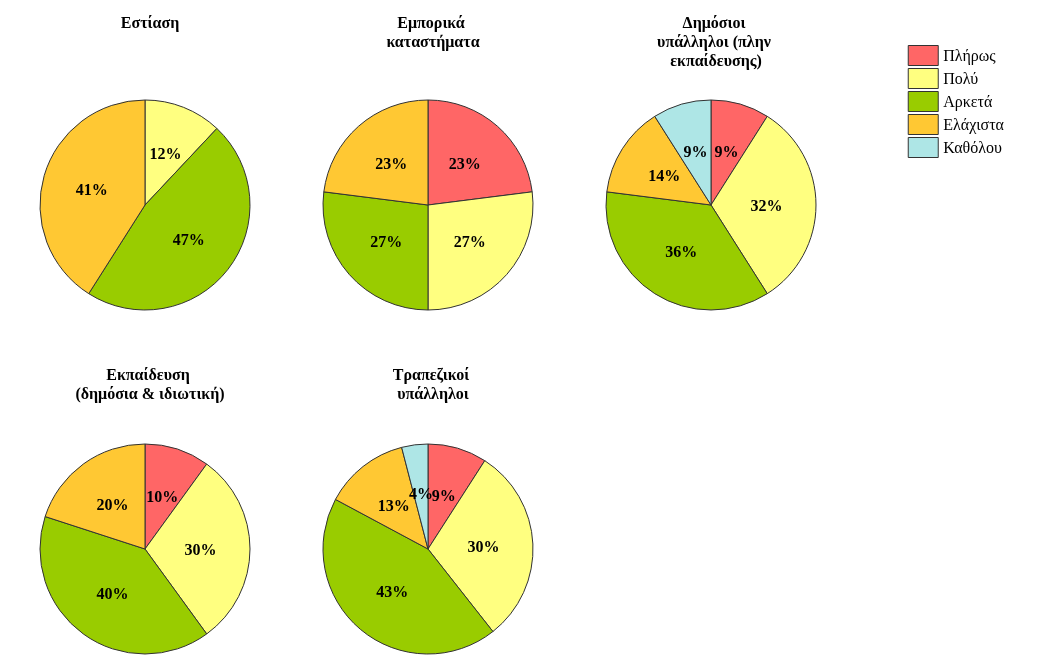 This screenshot has width=1037, height=665. What do you see at coordinates (973, 147) in the screenshot?
I see `legend-label: Καθόλου` at bounding box center [973, 147].